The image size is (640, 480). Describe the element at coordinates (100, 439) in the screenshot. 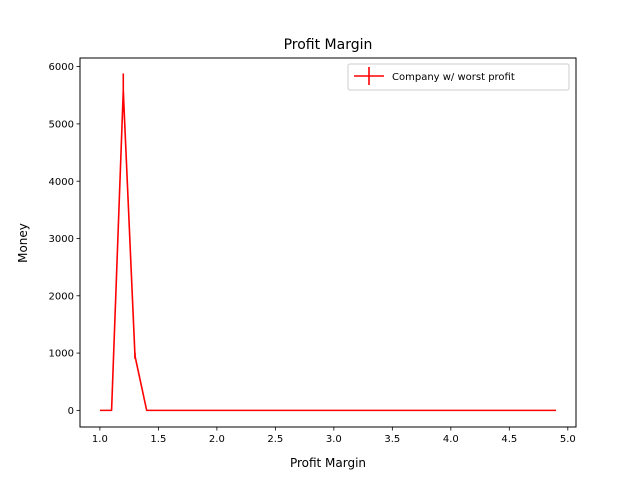

I see `x-tick-label: 1.0` at that location.